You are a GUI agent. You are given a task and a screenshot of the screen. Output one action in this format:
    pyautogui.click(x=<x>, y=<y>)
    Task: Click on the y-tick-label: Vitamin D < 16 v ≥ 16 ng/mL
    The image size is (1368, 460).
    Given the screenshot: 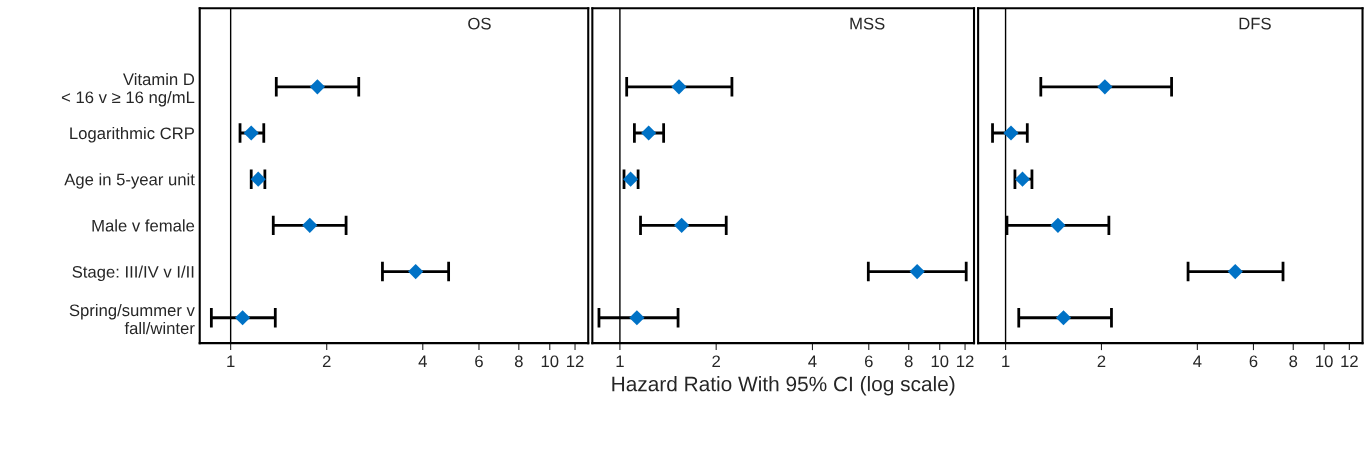 What is the action you would take?
    pyautogui.click(x=128, y=90)
    